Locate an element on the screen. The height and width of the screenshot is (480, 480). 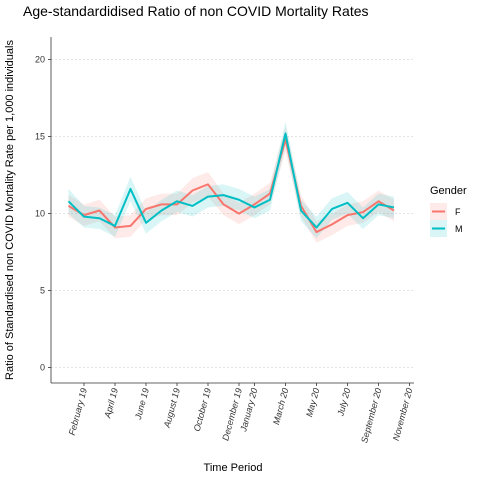
legend-label-F: F is located at coordinates (458, 212).